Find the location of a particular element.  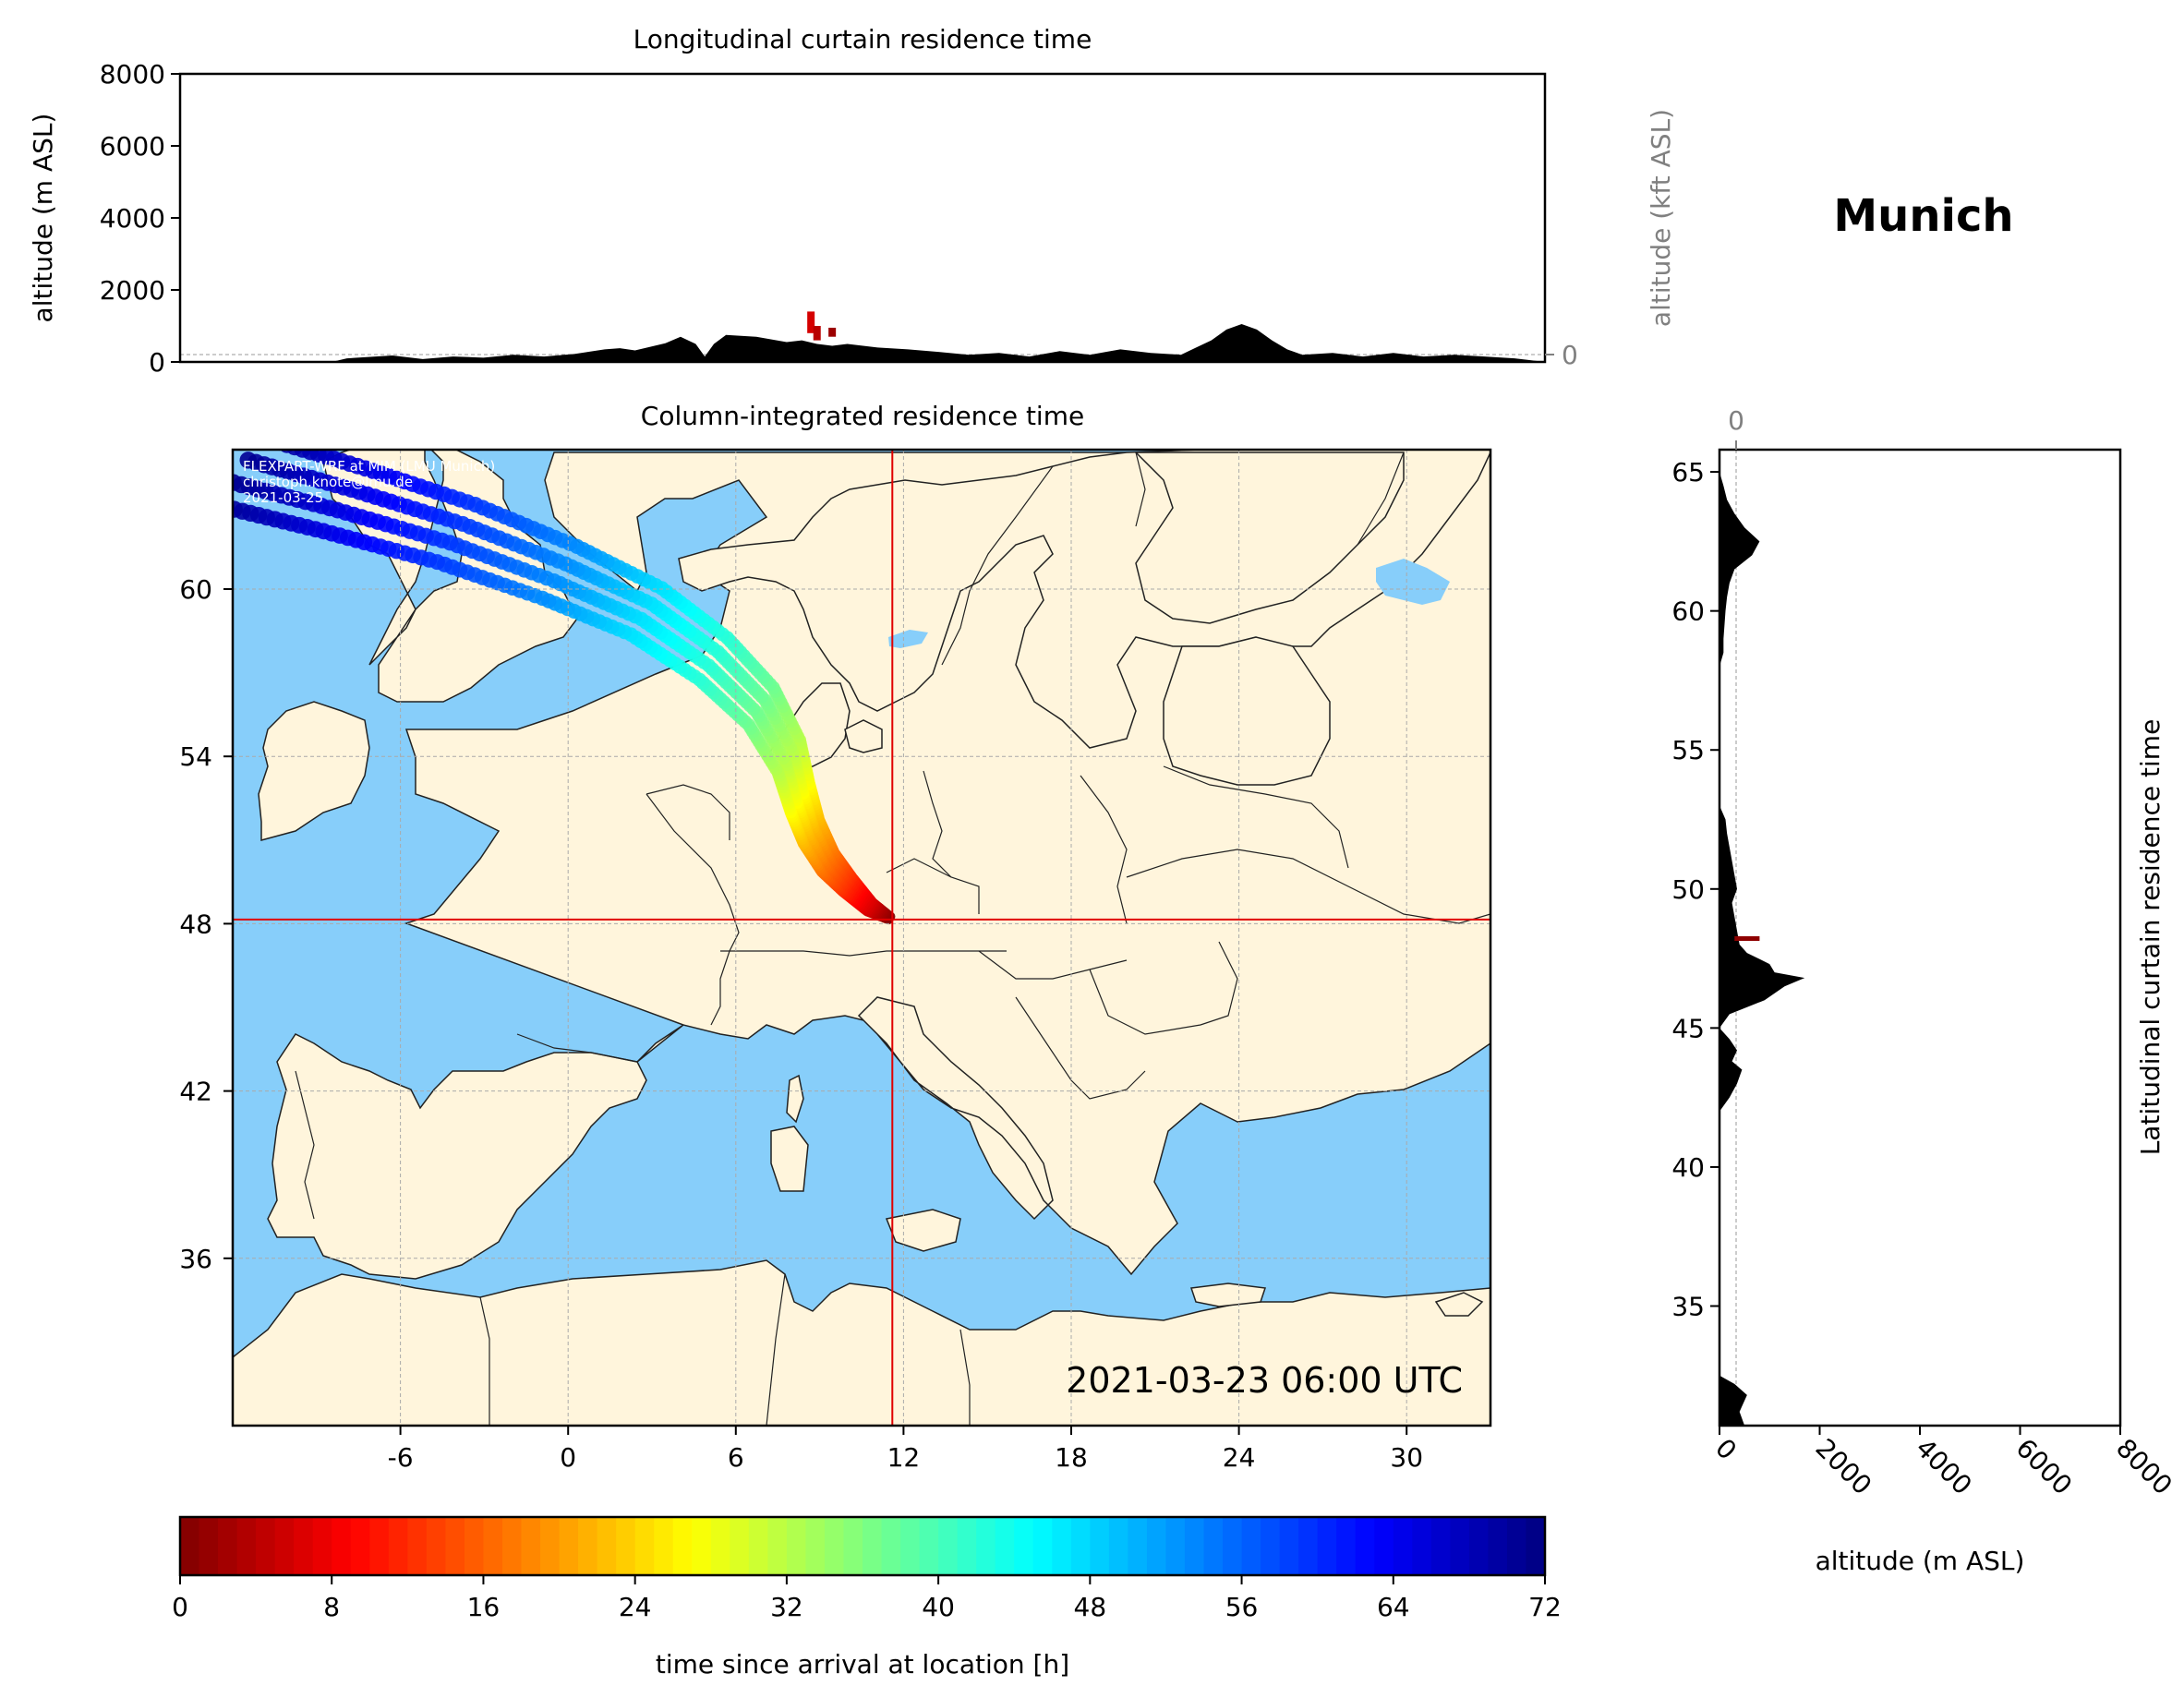

border-ukraine is located at coordinates (1308, 886).